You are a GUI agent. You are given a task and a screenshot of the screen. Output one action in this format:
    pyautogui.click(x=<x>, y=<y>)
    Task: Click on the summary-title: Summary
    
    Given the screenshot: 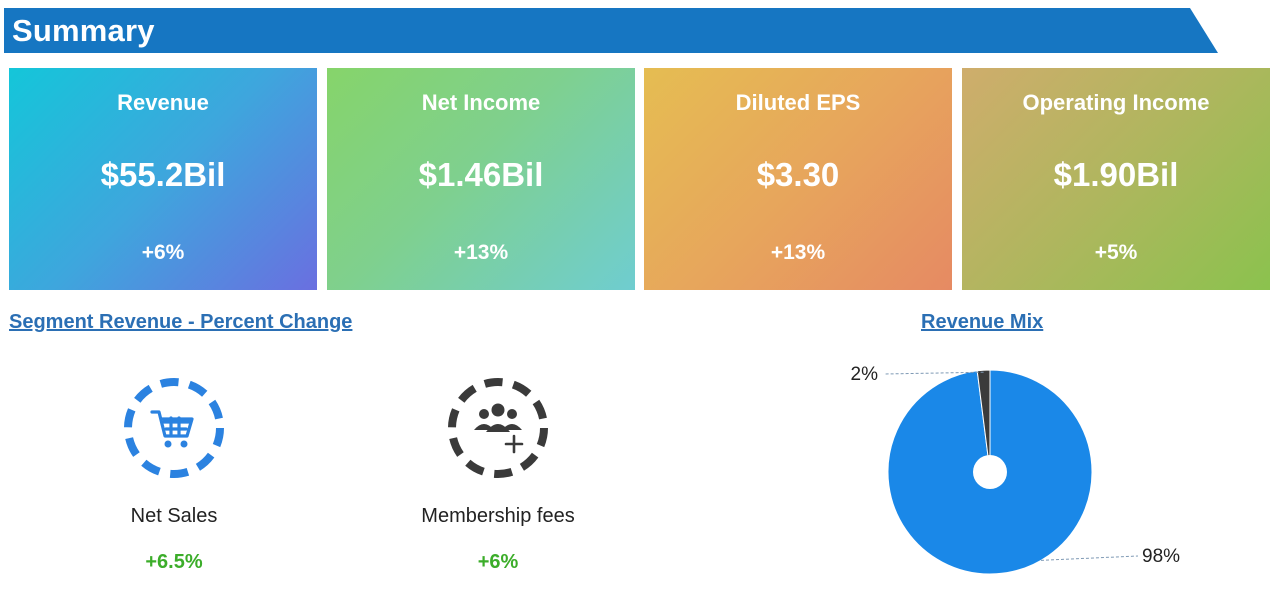 What is the action you would take?
    pyautogui.click(x=83, y=30)
    